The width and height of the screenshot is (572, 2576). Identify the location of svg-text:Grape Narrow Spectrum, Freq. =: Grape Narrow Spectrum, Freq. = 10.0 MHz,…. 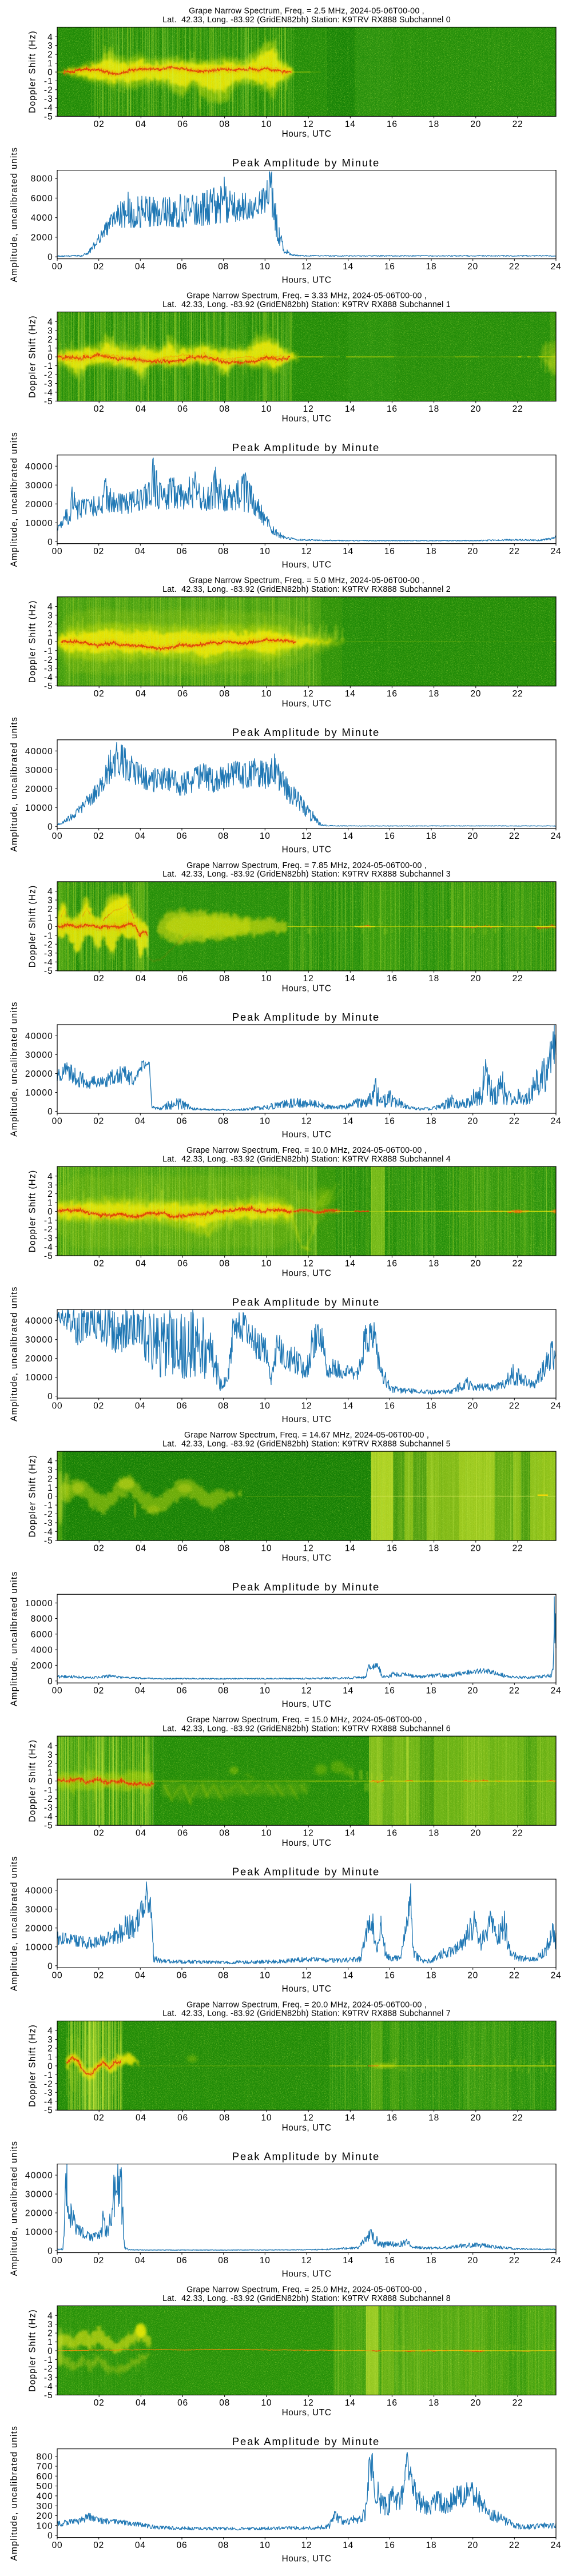
(306, 1150).